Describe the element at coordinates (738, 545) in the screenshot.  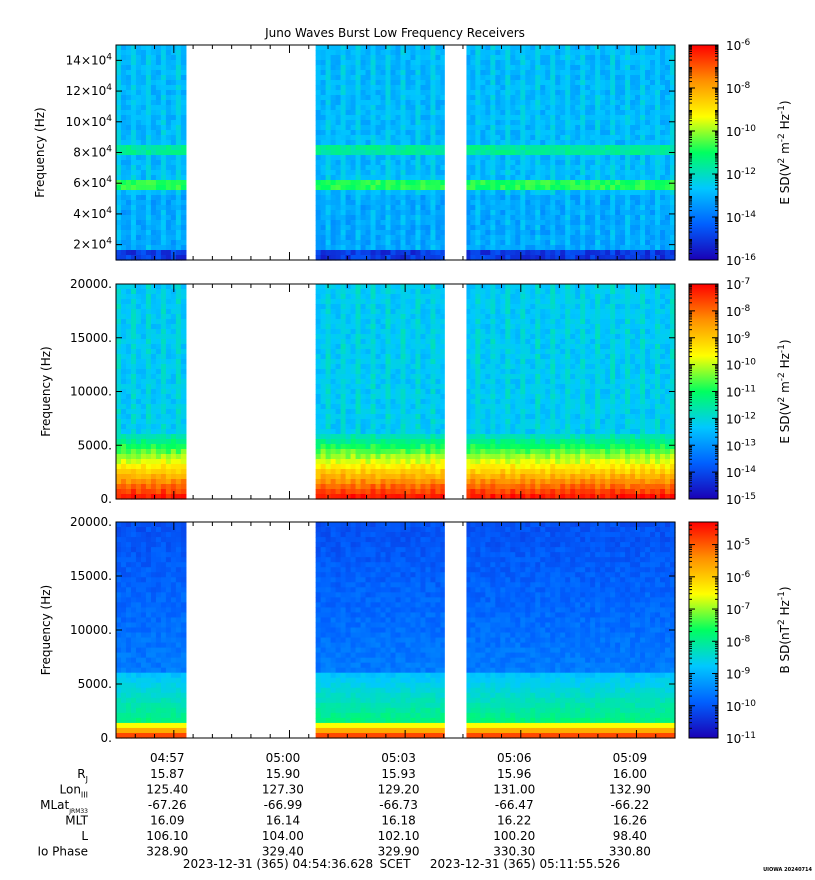
I see `colorbar-tick-label: 10-5` at that location.